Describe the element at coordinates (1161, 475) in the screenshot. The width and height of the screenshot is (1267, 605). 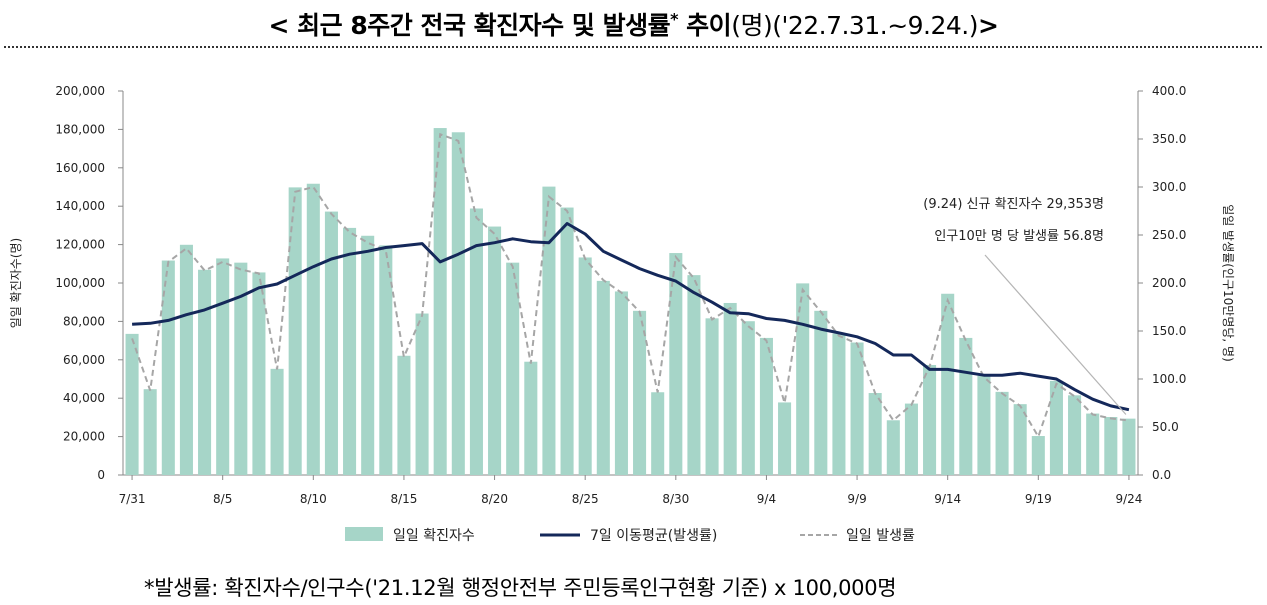
I see `right-tick-label: 0.0` at that location.